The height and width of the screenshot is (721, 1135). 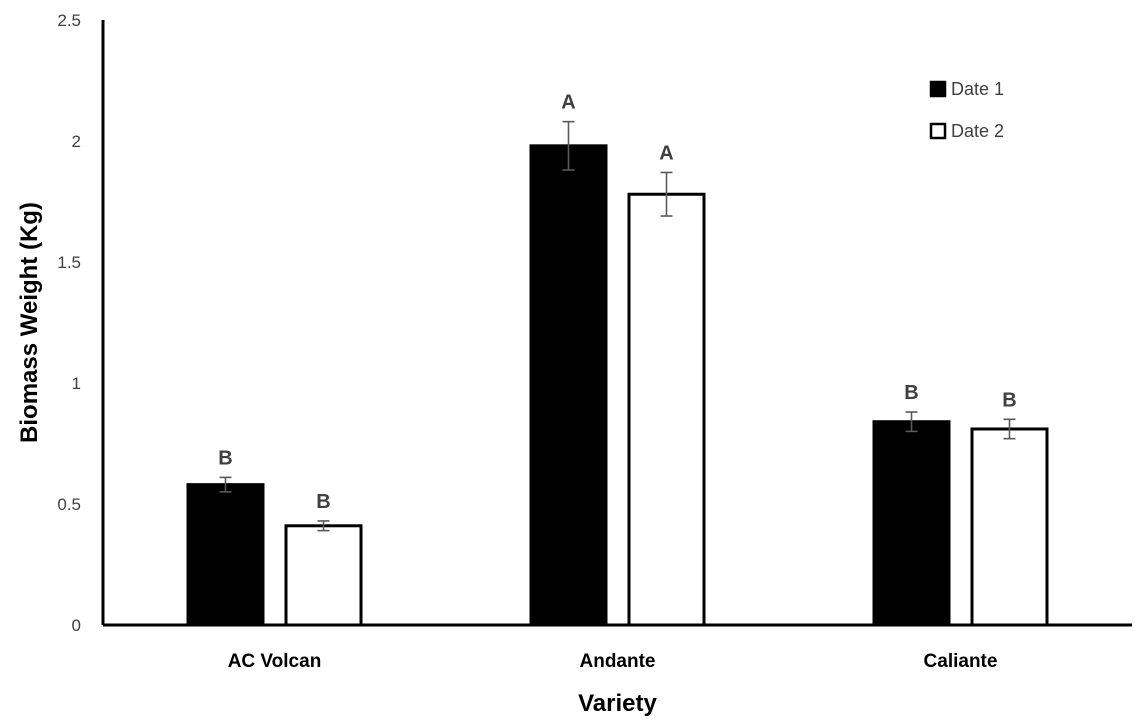 What do you see at coordinates (76, 141) in the screenshot?
I see `y-tick-label: 2` at bounding box center [76, 141].